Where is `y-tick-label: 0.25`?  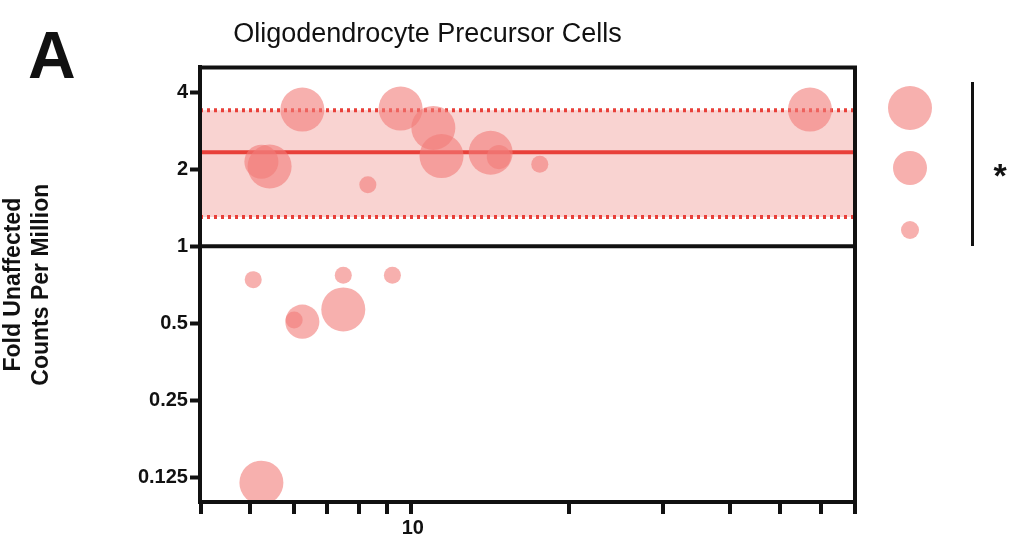 y-tick-label: 0.25 is located at coordinates (168, 398).